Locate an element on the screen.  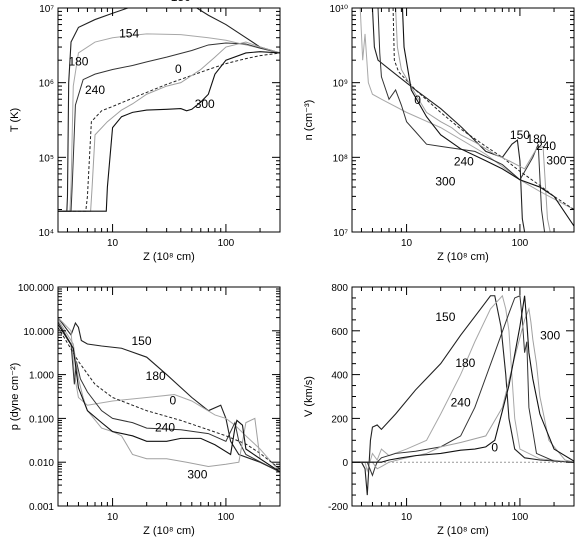
y-tick-label: 200 is located at coordinates (339, 419).